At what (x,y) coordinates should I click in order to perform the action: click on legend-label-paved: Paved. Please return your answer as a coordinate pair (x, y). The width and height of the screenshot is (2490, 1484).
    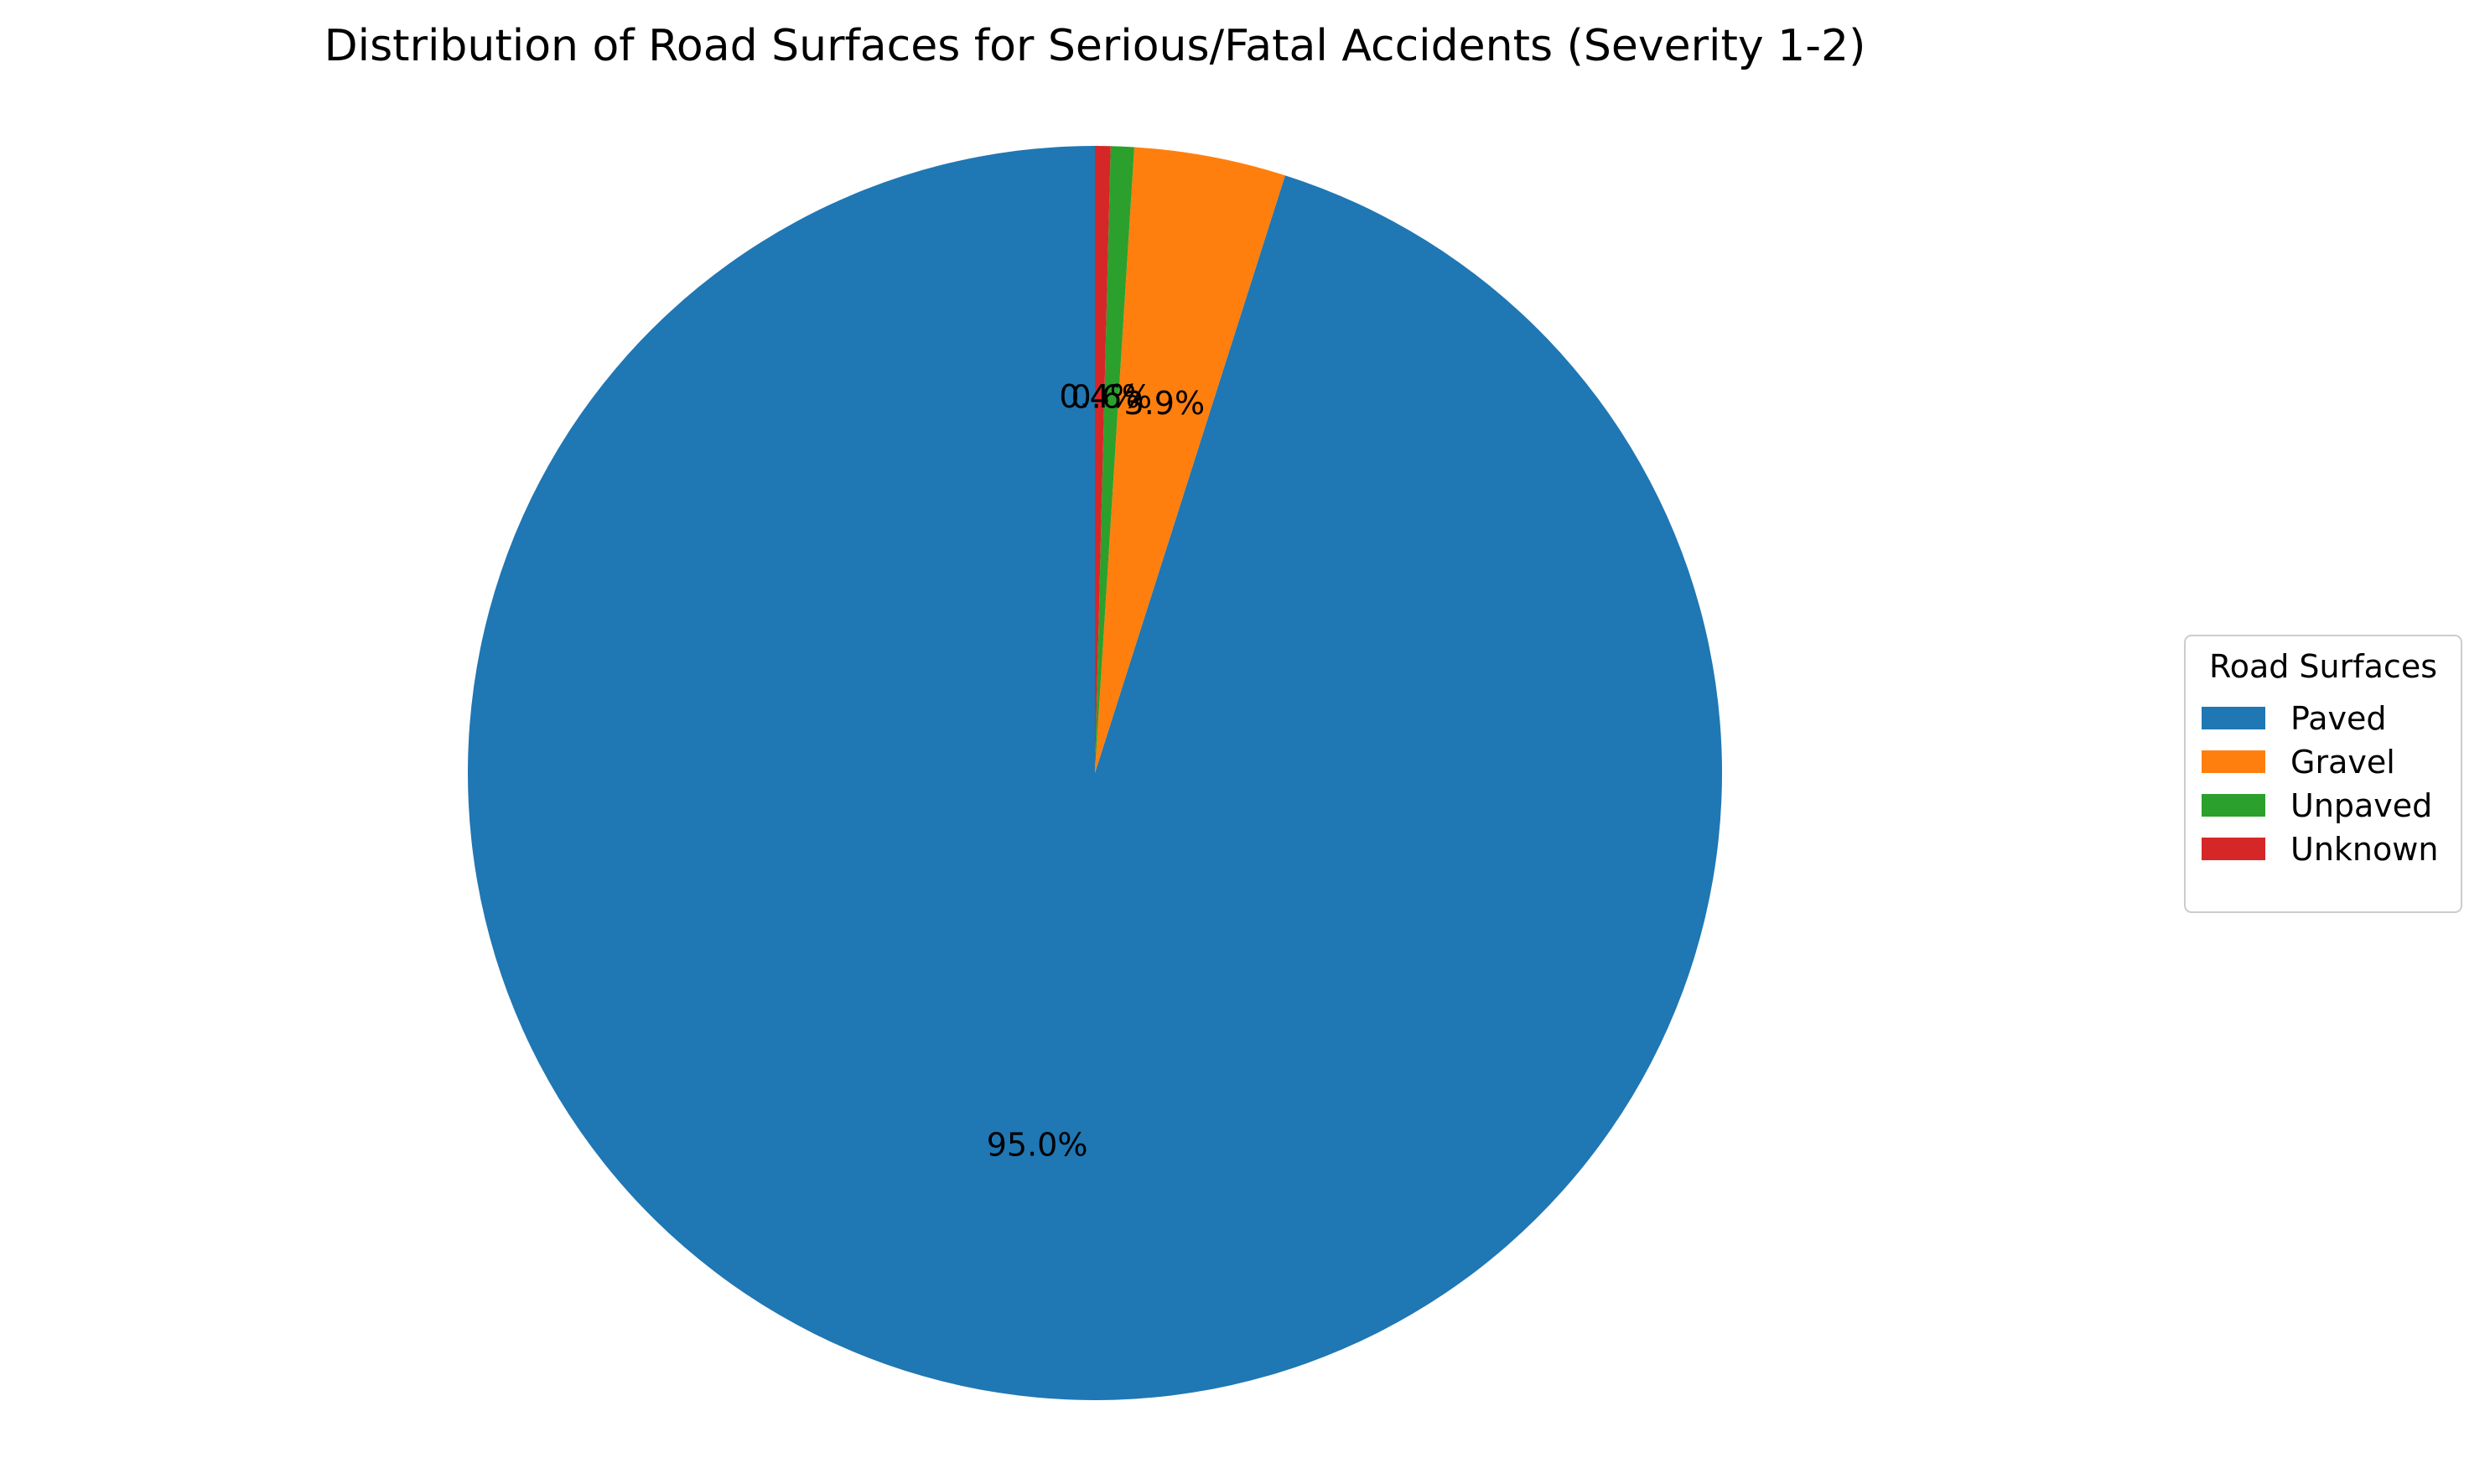
    Looking at the image, I should click on (2338, 718).